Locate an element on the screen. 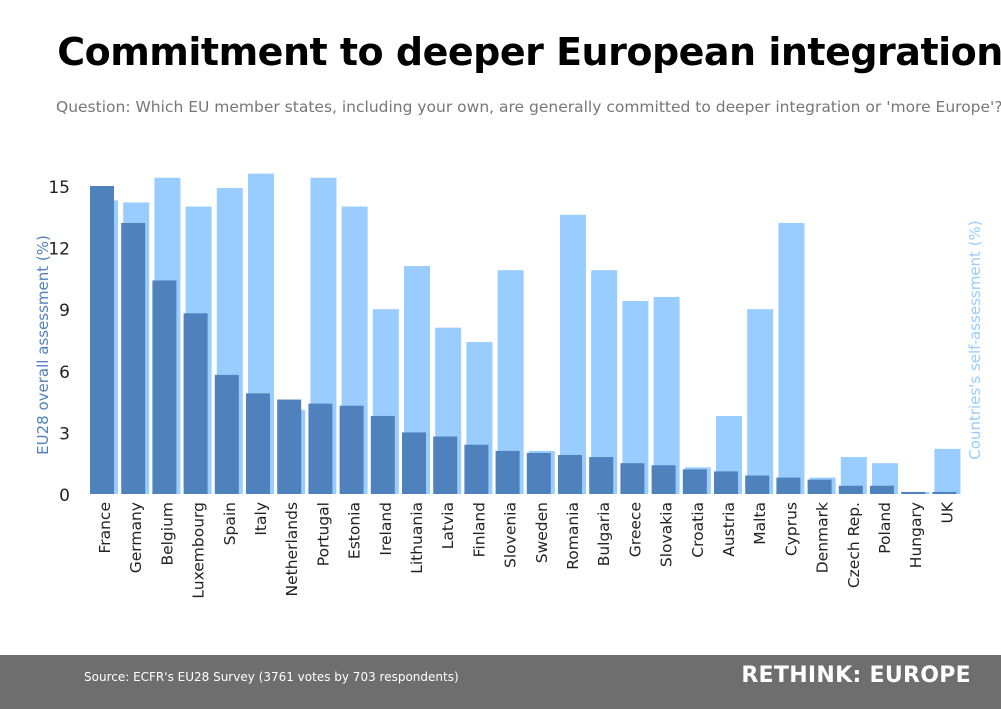 The width and height of the screenshot is (1001, 709). category-label: Sweden is located at coordinates (542, 532).